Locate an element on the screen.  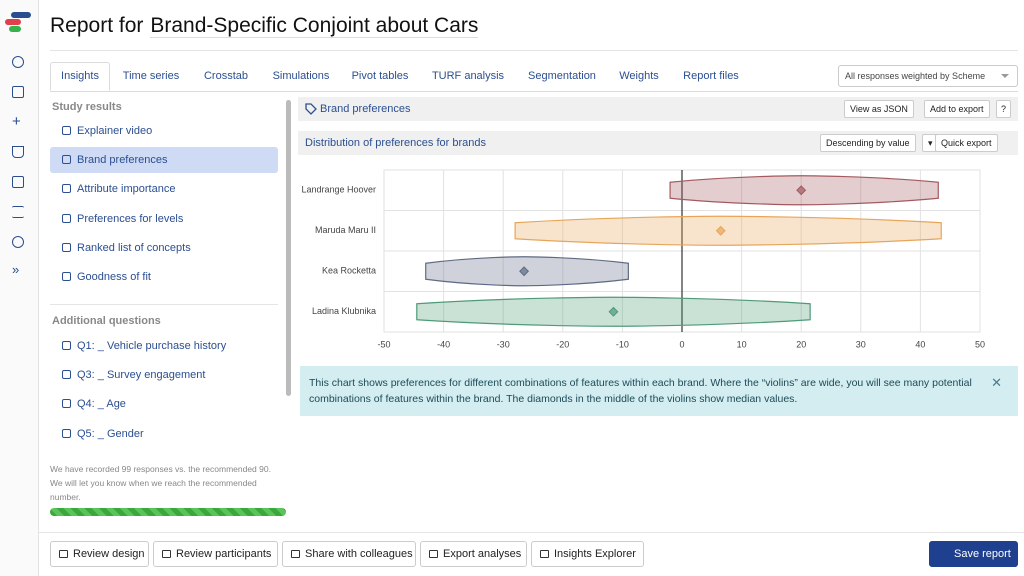
profile-icon is located at coordinates (18, 62).